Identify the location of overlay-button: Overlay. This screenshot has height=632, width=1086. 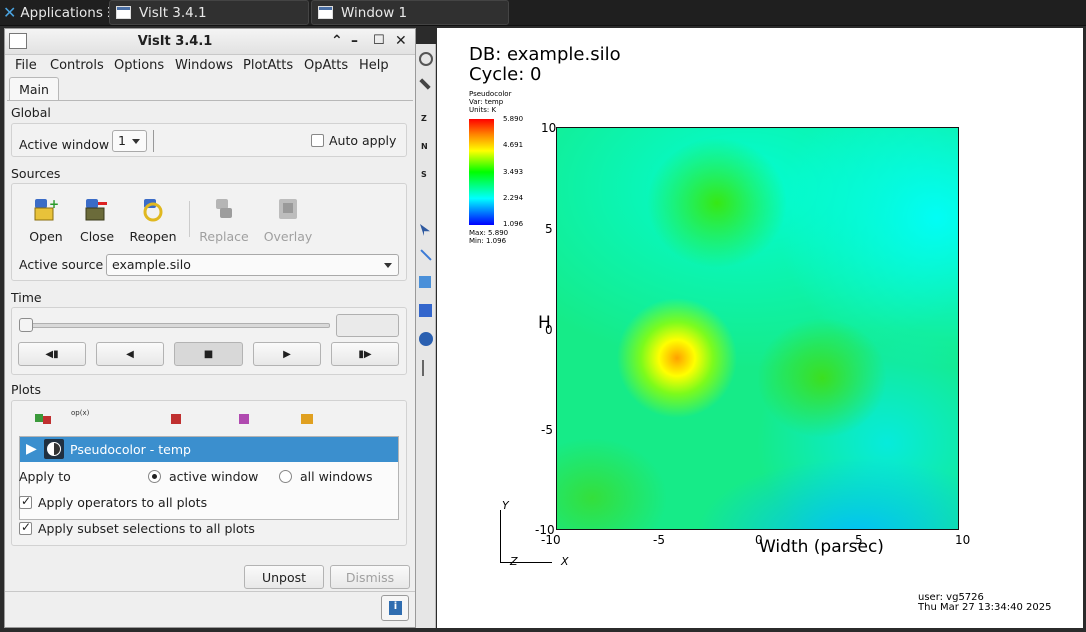
(288, 220).